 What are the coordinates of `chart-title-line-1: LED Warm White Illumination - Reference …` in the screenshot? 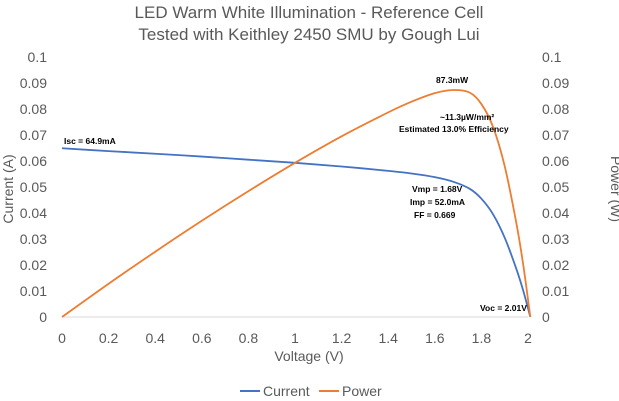 It's located at (309, 12).